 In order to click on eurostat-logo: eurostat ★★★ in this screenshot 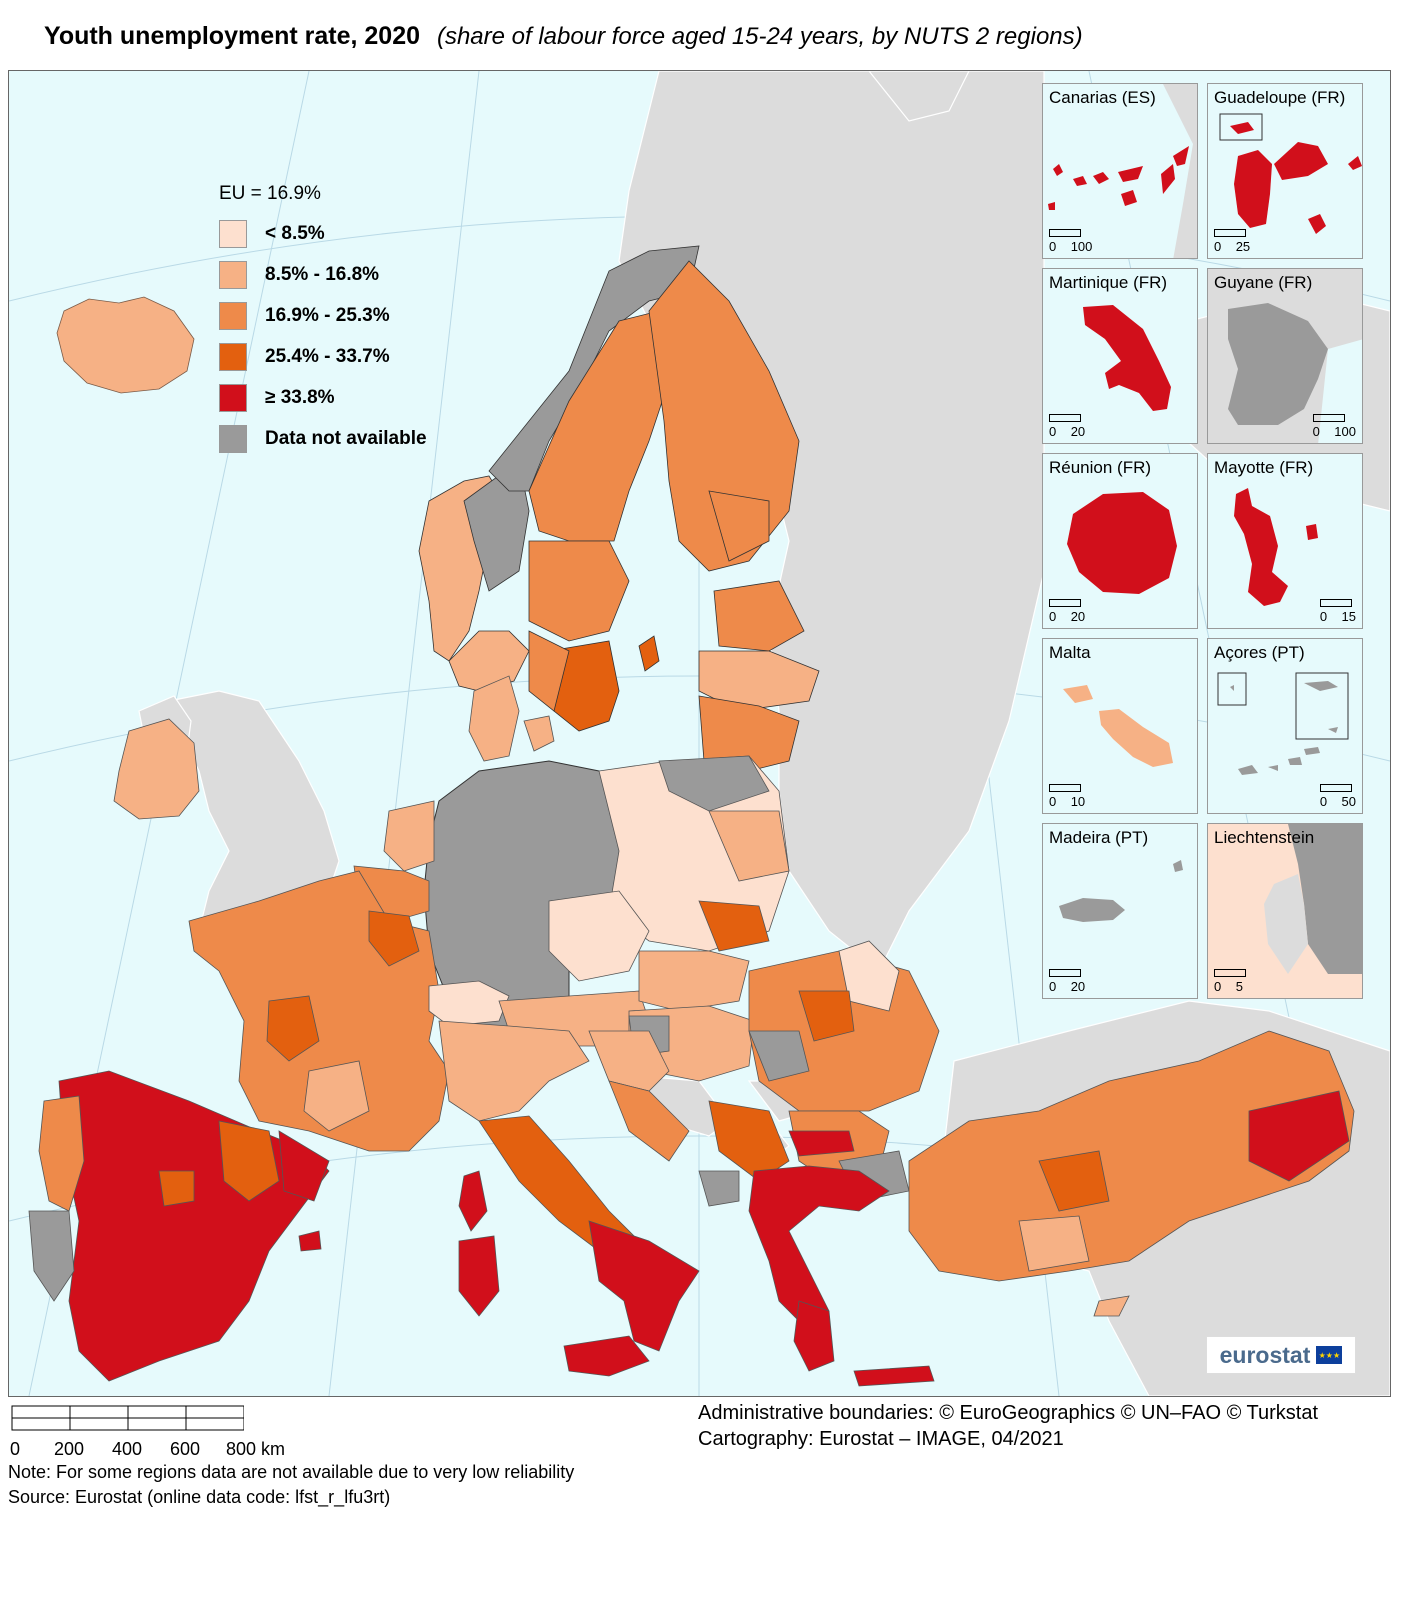, I will do `click(1281, 1355)`.